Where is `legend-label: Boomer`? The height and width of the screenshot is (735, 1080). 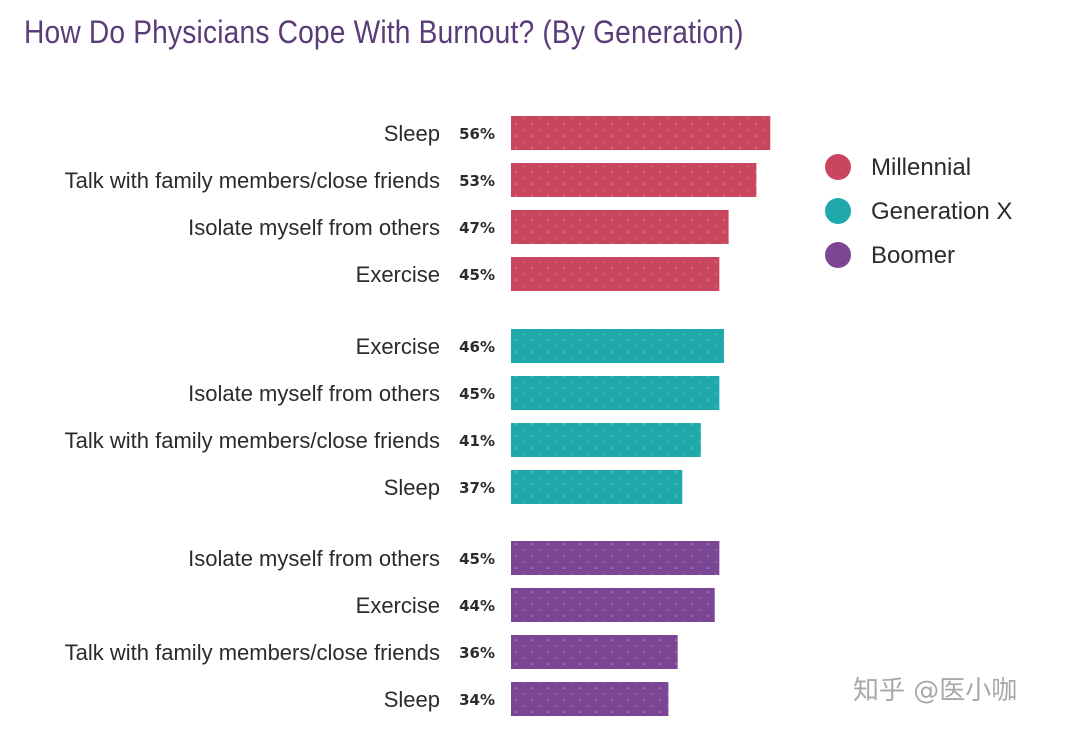 legend-label: Boomer is located at coordinates (913, 255).